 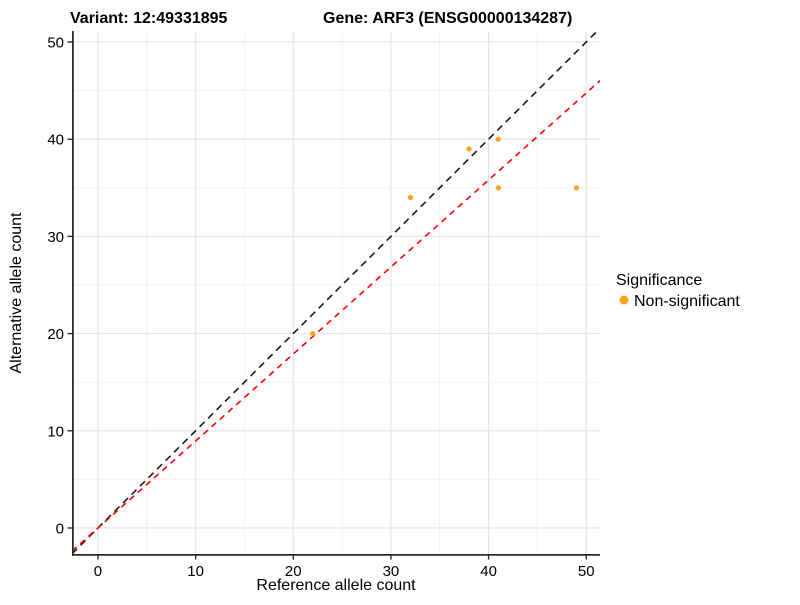 What do you see at coordinates (336, 585) in the screenshot?
I see `x-axis-label: Reference allele count` at bounding box center [336, 585].